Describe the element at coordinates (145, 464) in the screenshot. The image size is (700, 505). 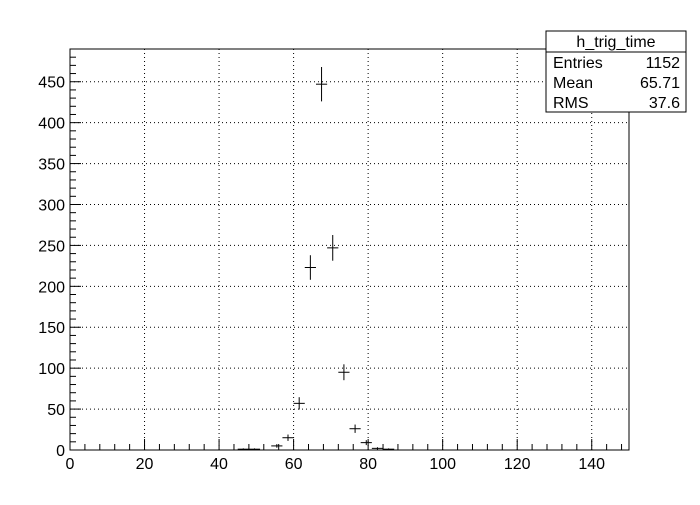
I see `x-tick-label: 20` at that location.